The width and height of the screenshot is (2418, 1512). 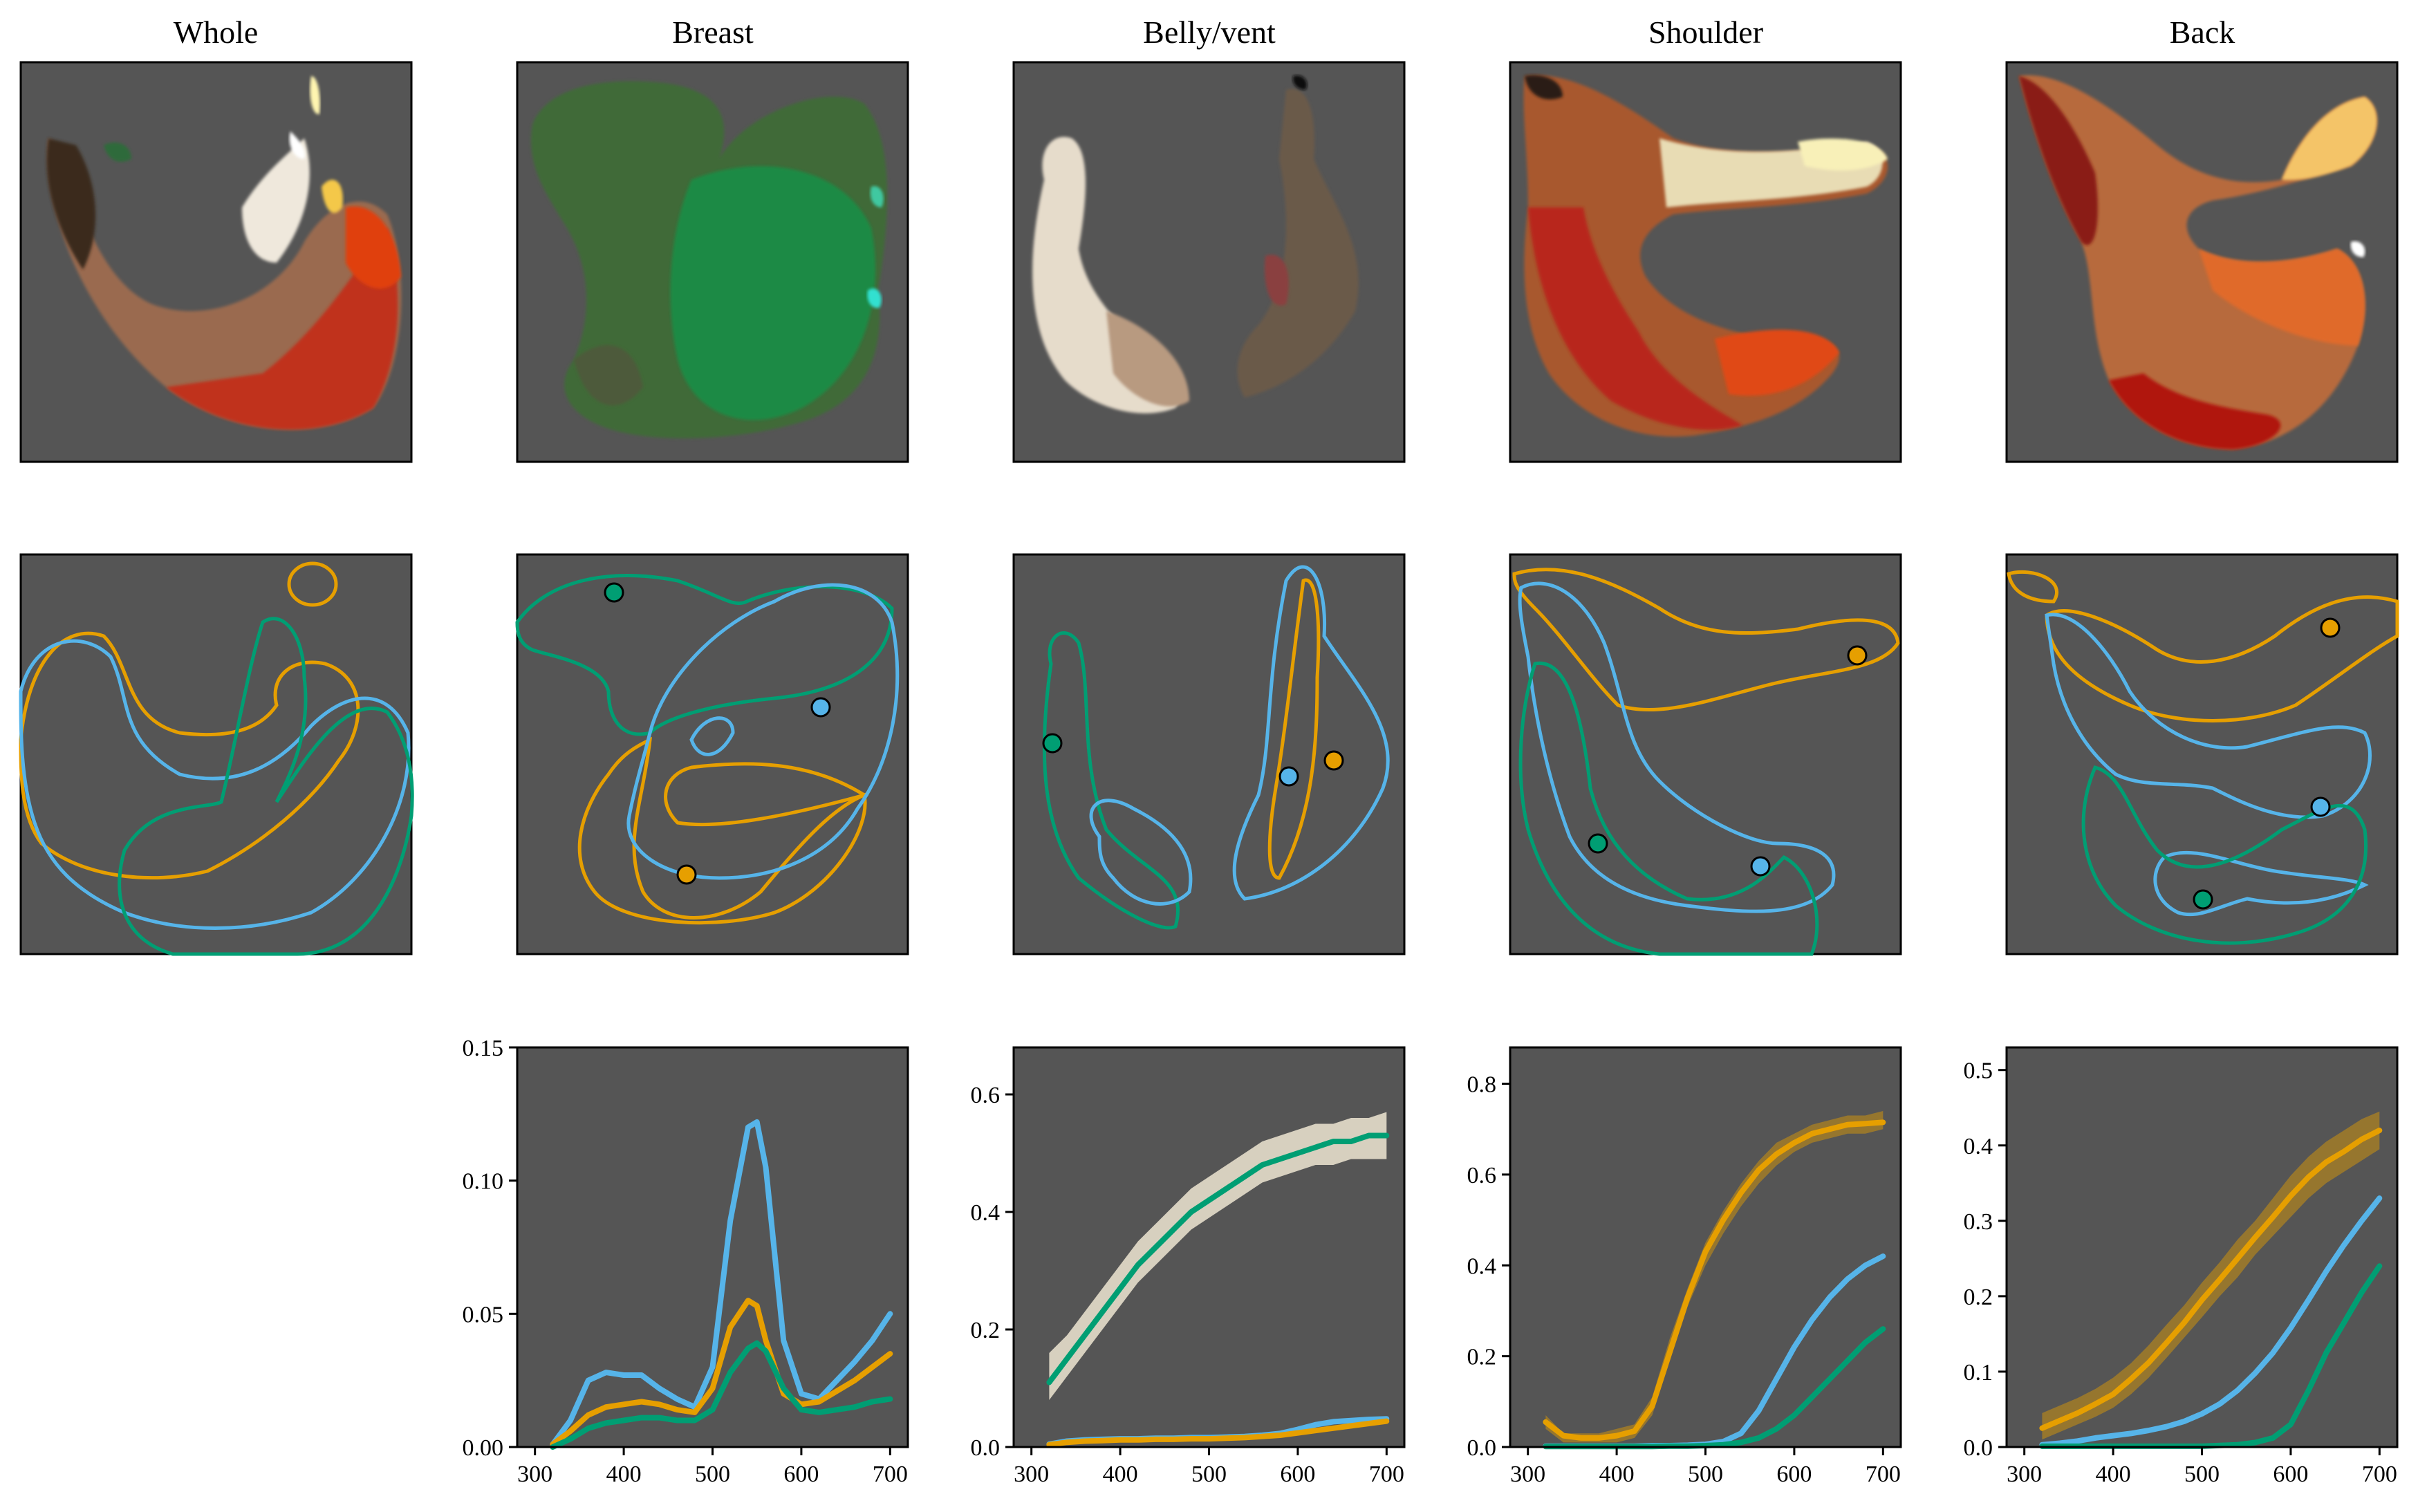 I want to click on y-tick-label: 0.1, so click(x=1978, y=1372).